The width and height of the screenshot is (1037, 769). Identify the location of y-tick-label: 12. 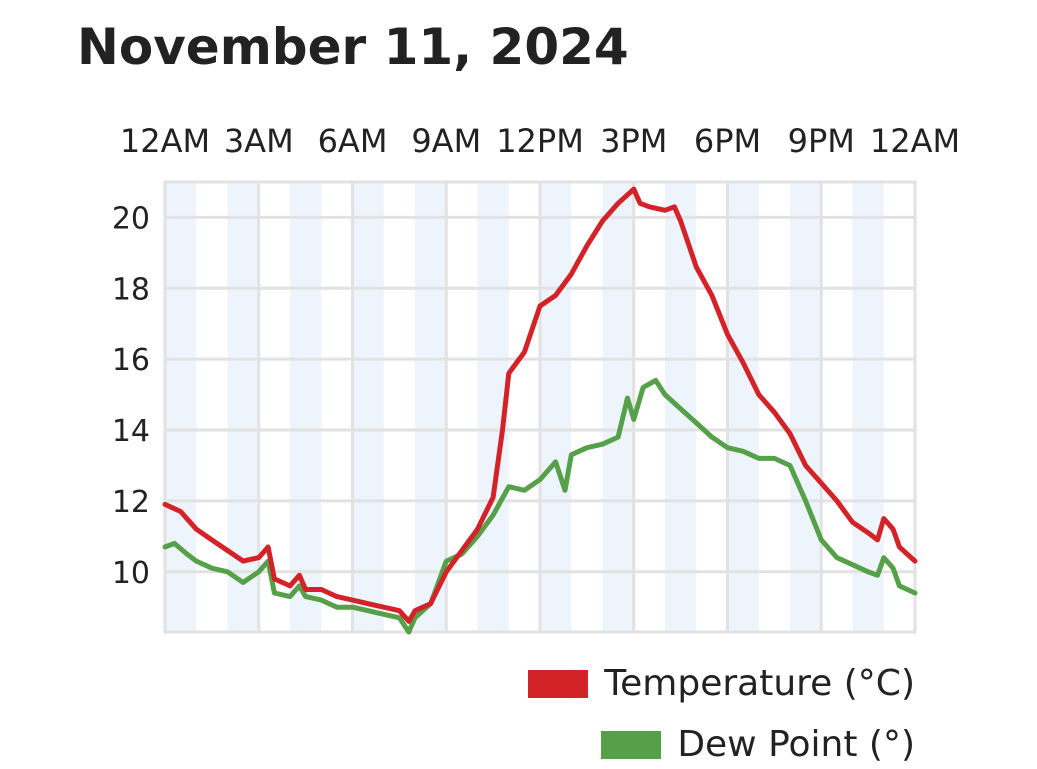
(131, 502).